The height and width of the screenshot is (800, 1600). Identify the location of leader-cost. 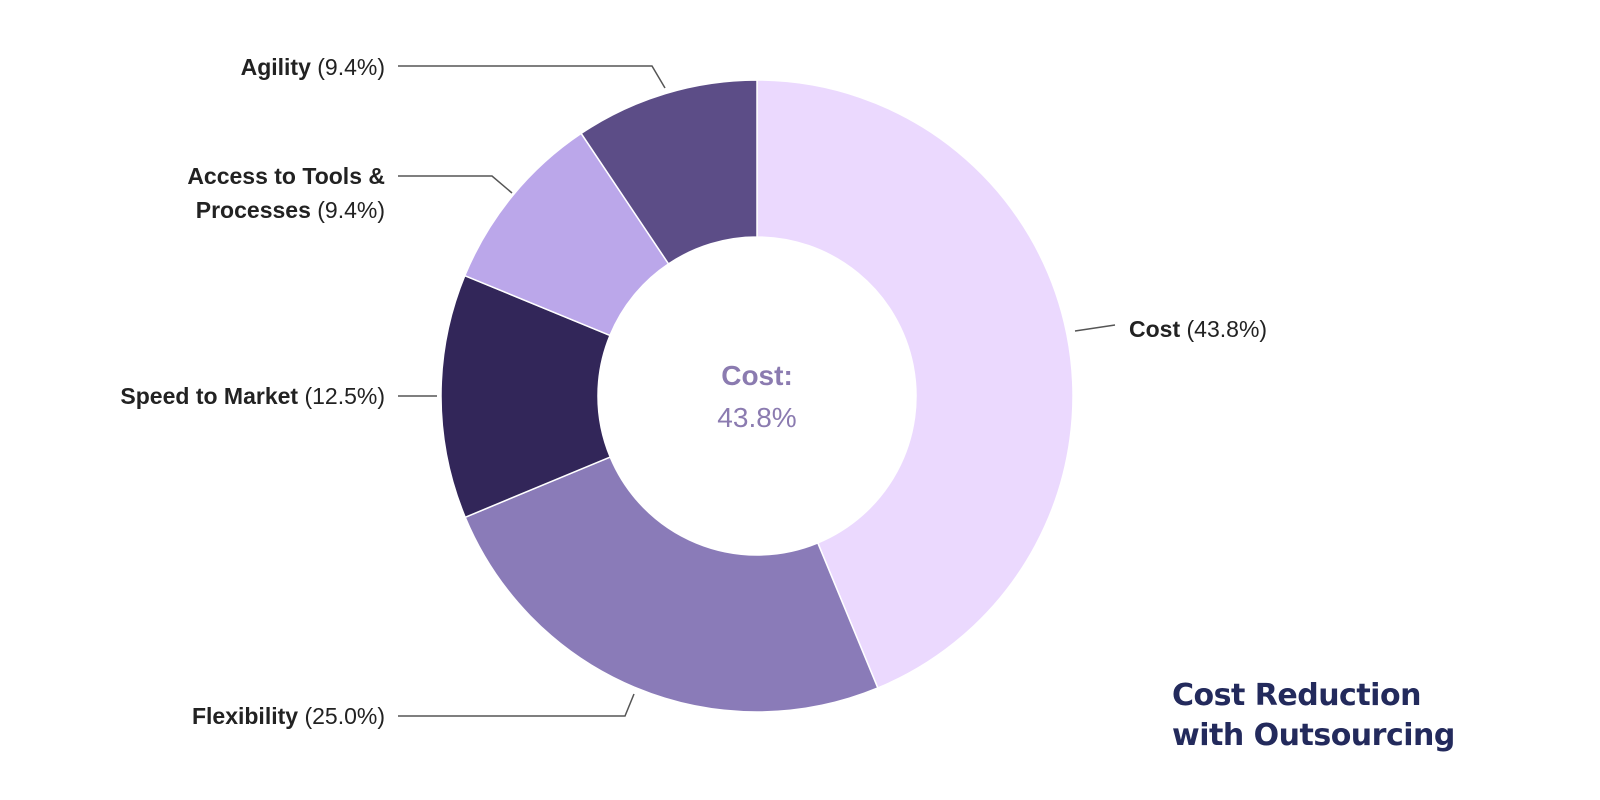
(1095, 328).